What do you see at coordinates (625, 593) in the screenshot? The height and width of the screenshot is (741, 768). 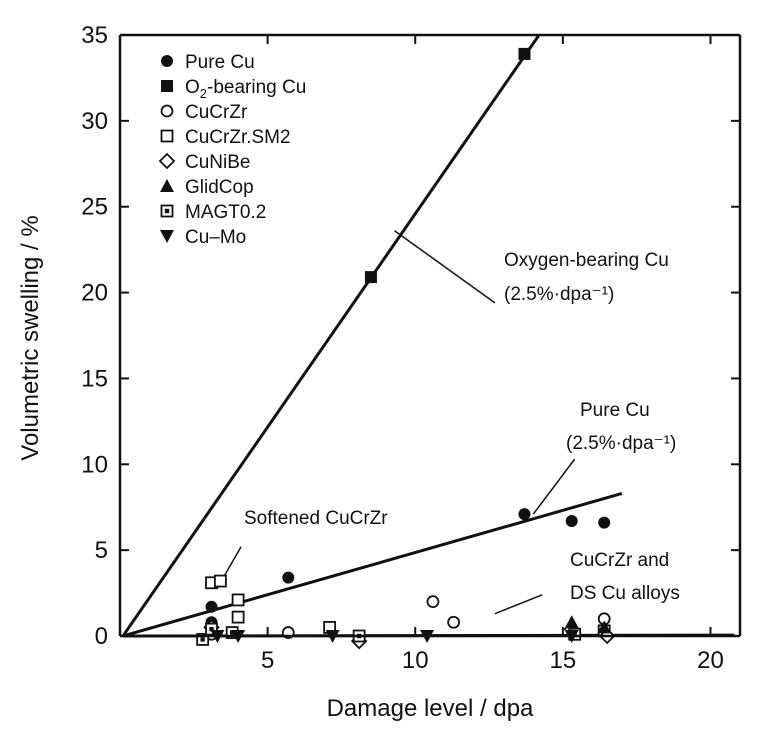 I see `alloys-annotation-line2: DS Cu alloys` at bounding box center [625, 593].